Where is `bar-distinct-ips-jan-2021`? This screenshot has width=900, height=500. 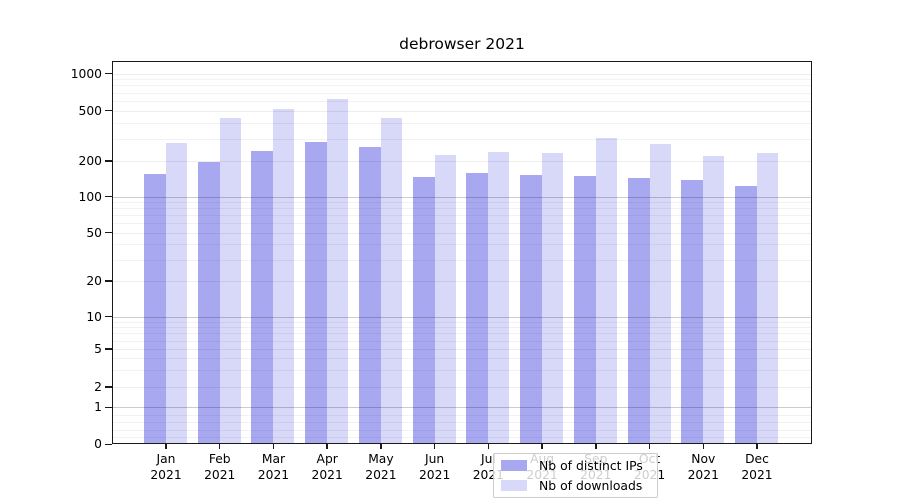
bar-distinct-ips-jan-2021 is located at coordinates (155, 309).